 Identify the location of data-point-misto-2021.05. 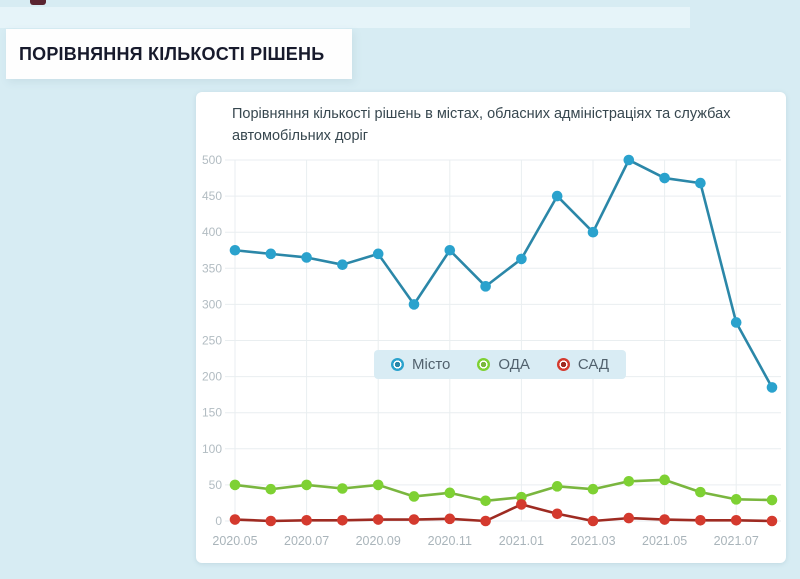
(664, 178).